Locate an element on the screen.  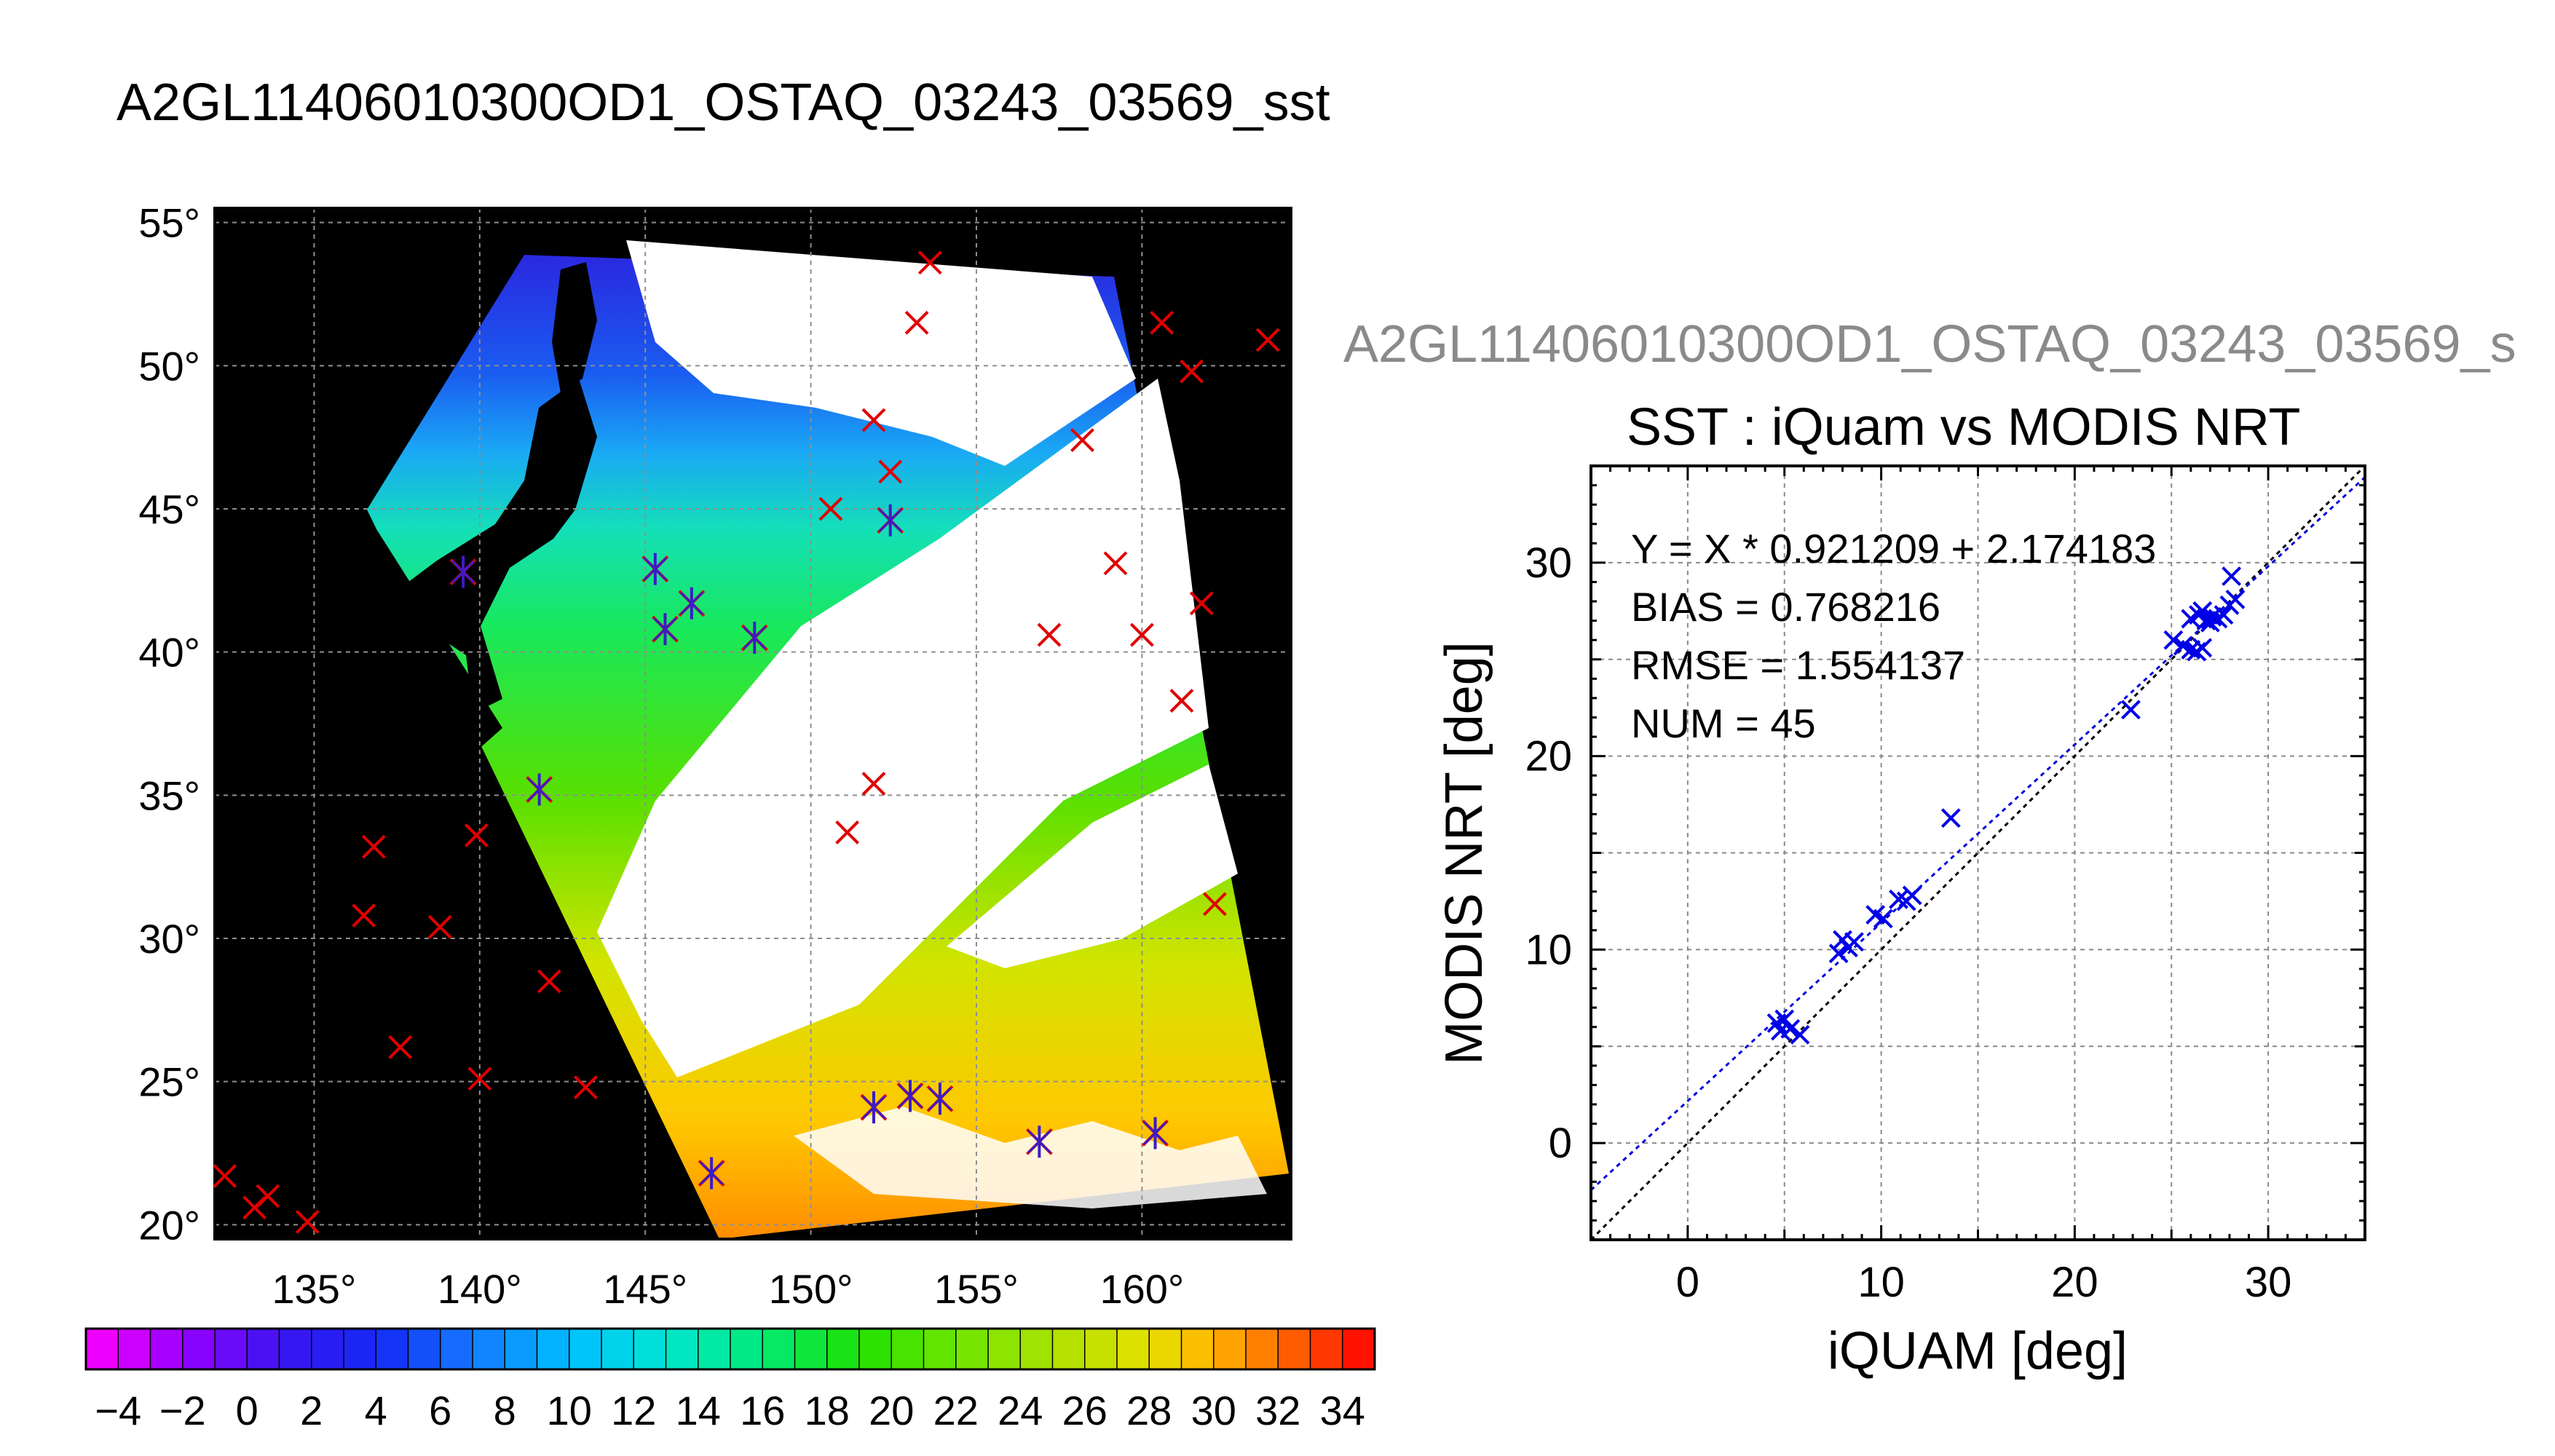
ghost-title: A2GL11406010300OD1_OSTAQ_03243_03569_s is located at coordinates (1929, 344).